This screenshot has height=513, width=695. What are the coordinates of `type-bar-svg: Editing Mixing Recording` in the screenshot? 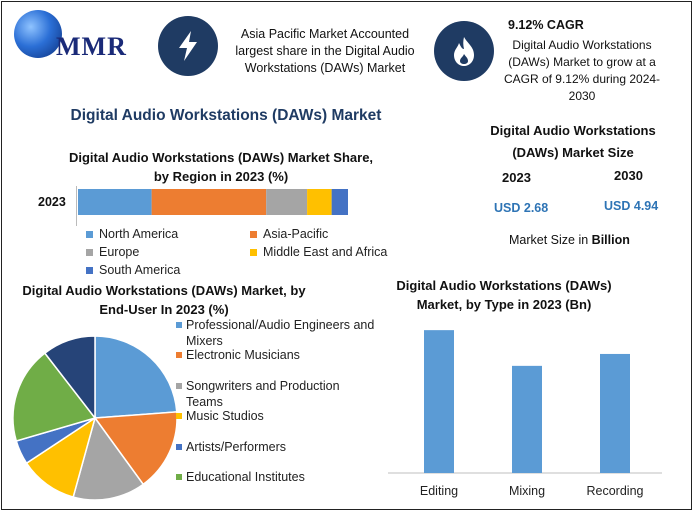 It's located at (525, 414).